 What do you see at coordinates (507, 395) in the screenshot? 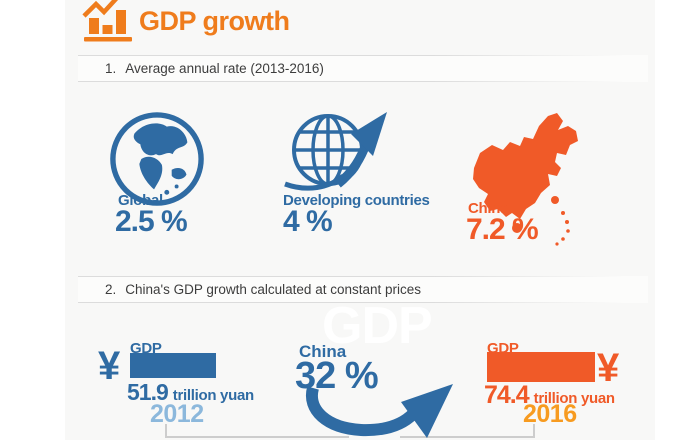
I see `gdp-amount-2016: 74.4` at bounding box center [507, 395].